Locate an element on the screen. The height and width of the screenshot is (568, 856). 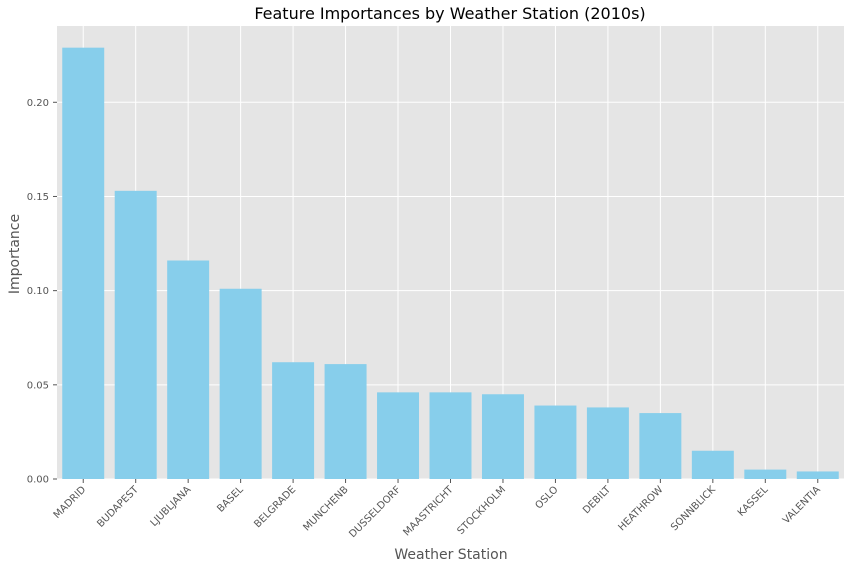
x-tick-label: BUDAPEST is located at coordinates (118, 507).